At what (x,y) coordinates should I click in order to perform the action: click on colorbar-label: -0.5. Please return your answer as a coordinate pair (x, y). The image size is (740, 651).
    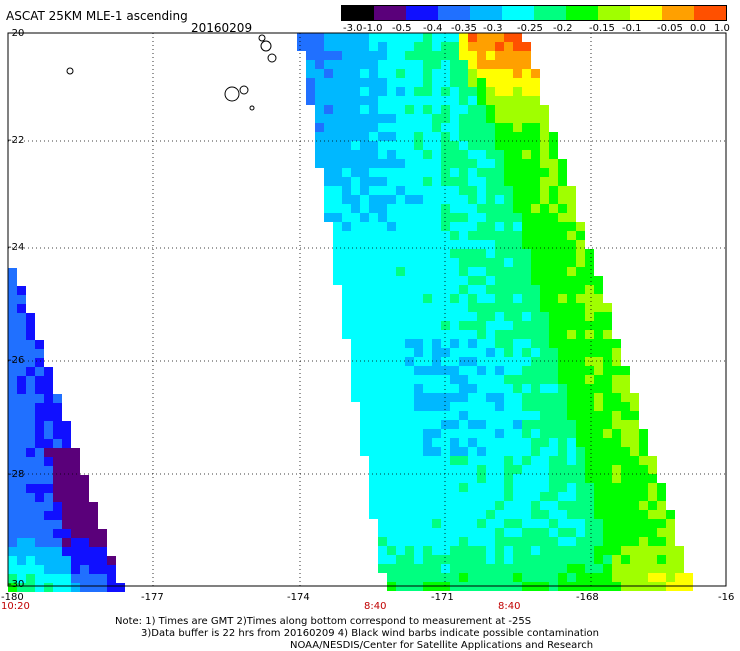
    Looking at the image, I should click on (402, 28).